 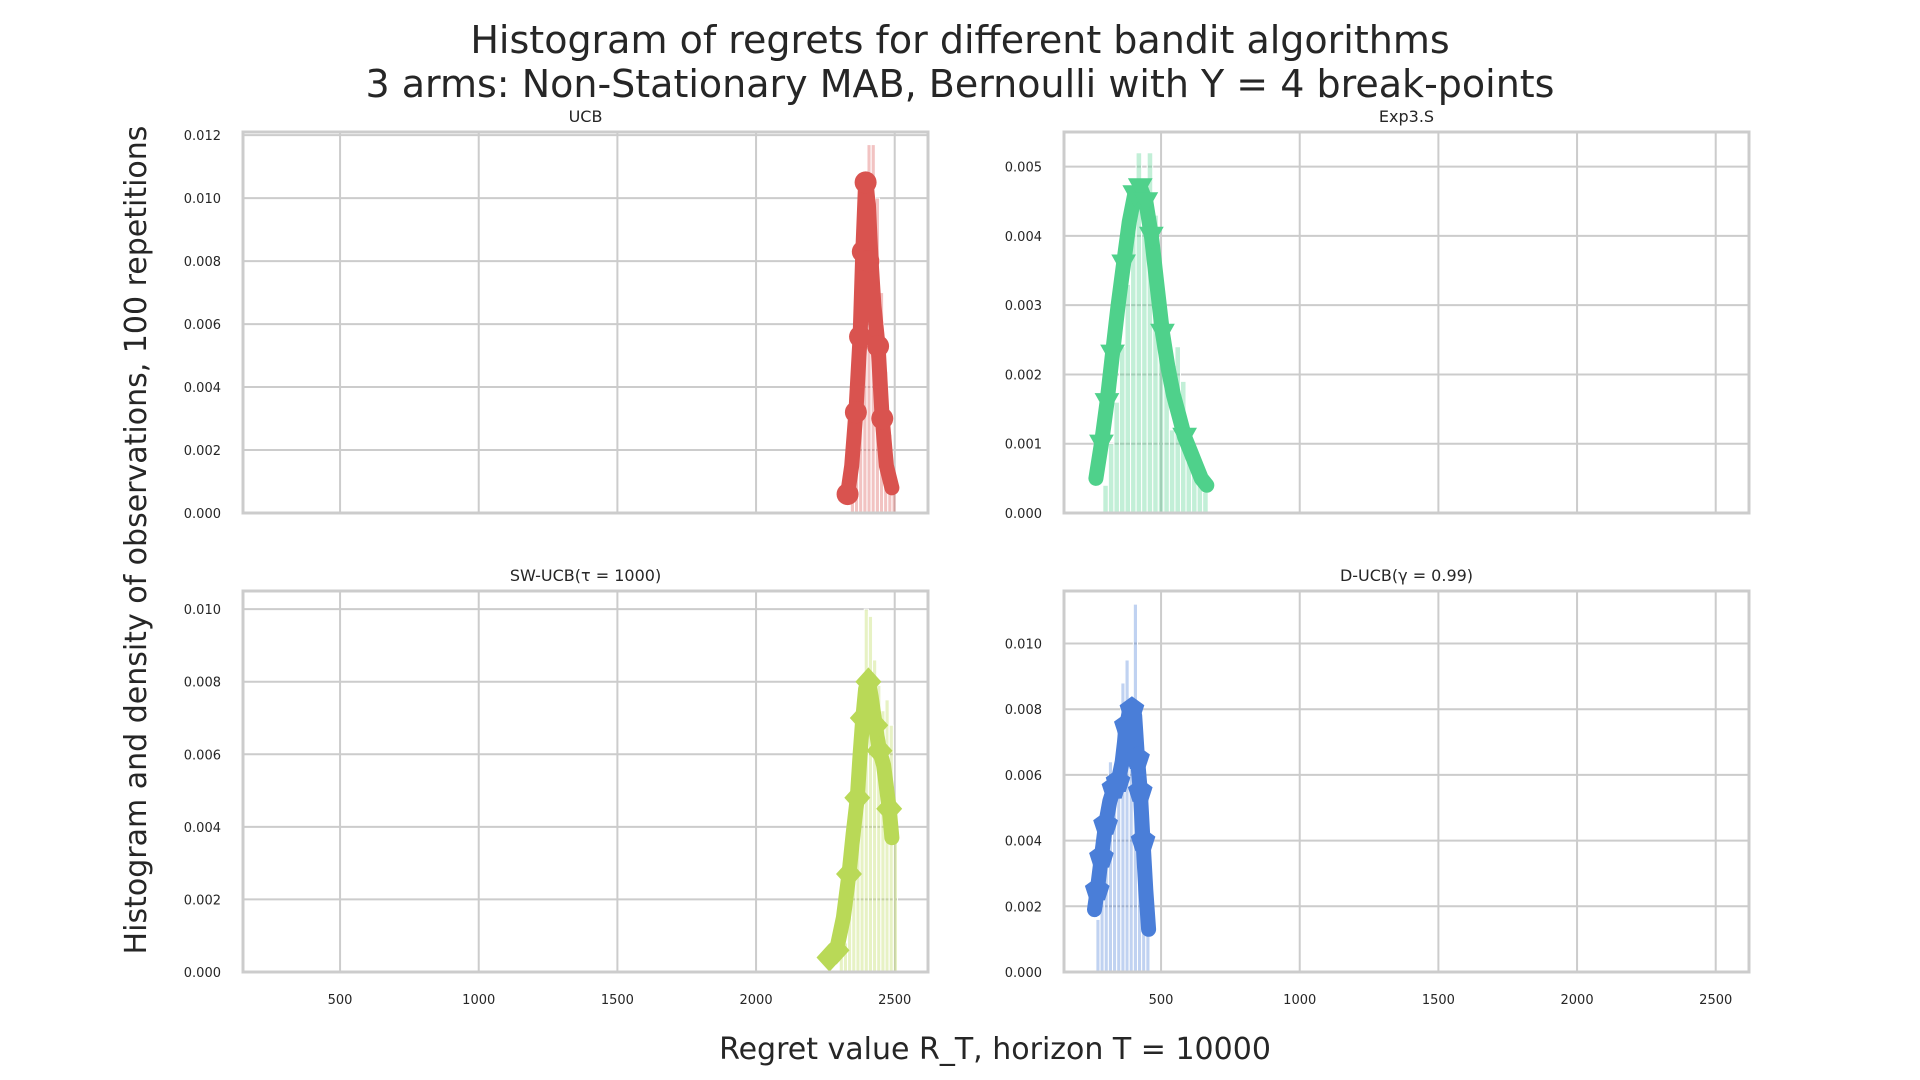 What do you see at coordinates (995, 1049) in the screenshot?
I see `x-axis-label: Regret value R_T, horizon T = 10000` at bounding box center [995, 1049].